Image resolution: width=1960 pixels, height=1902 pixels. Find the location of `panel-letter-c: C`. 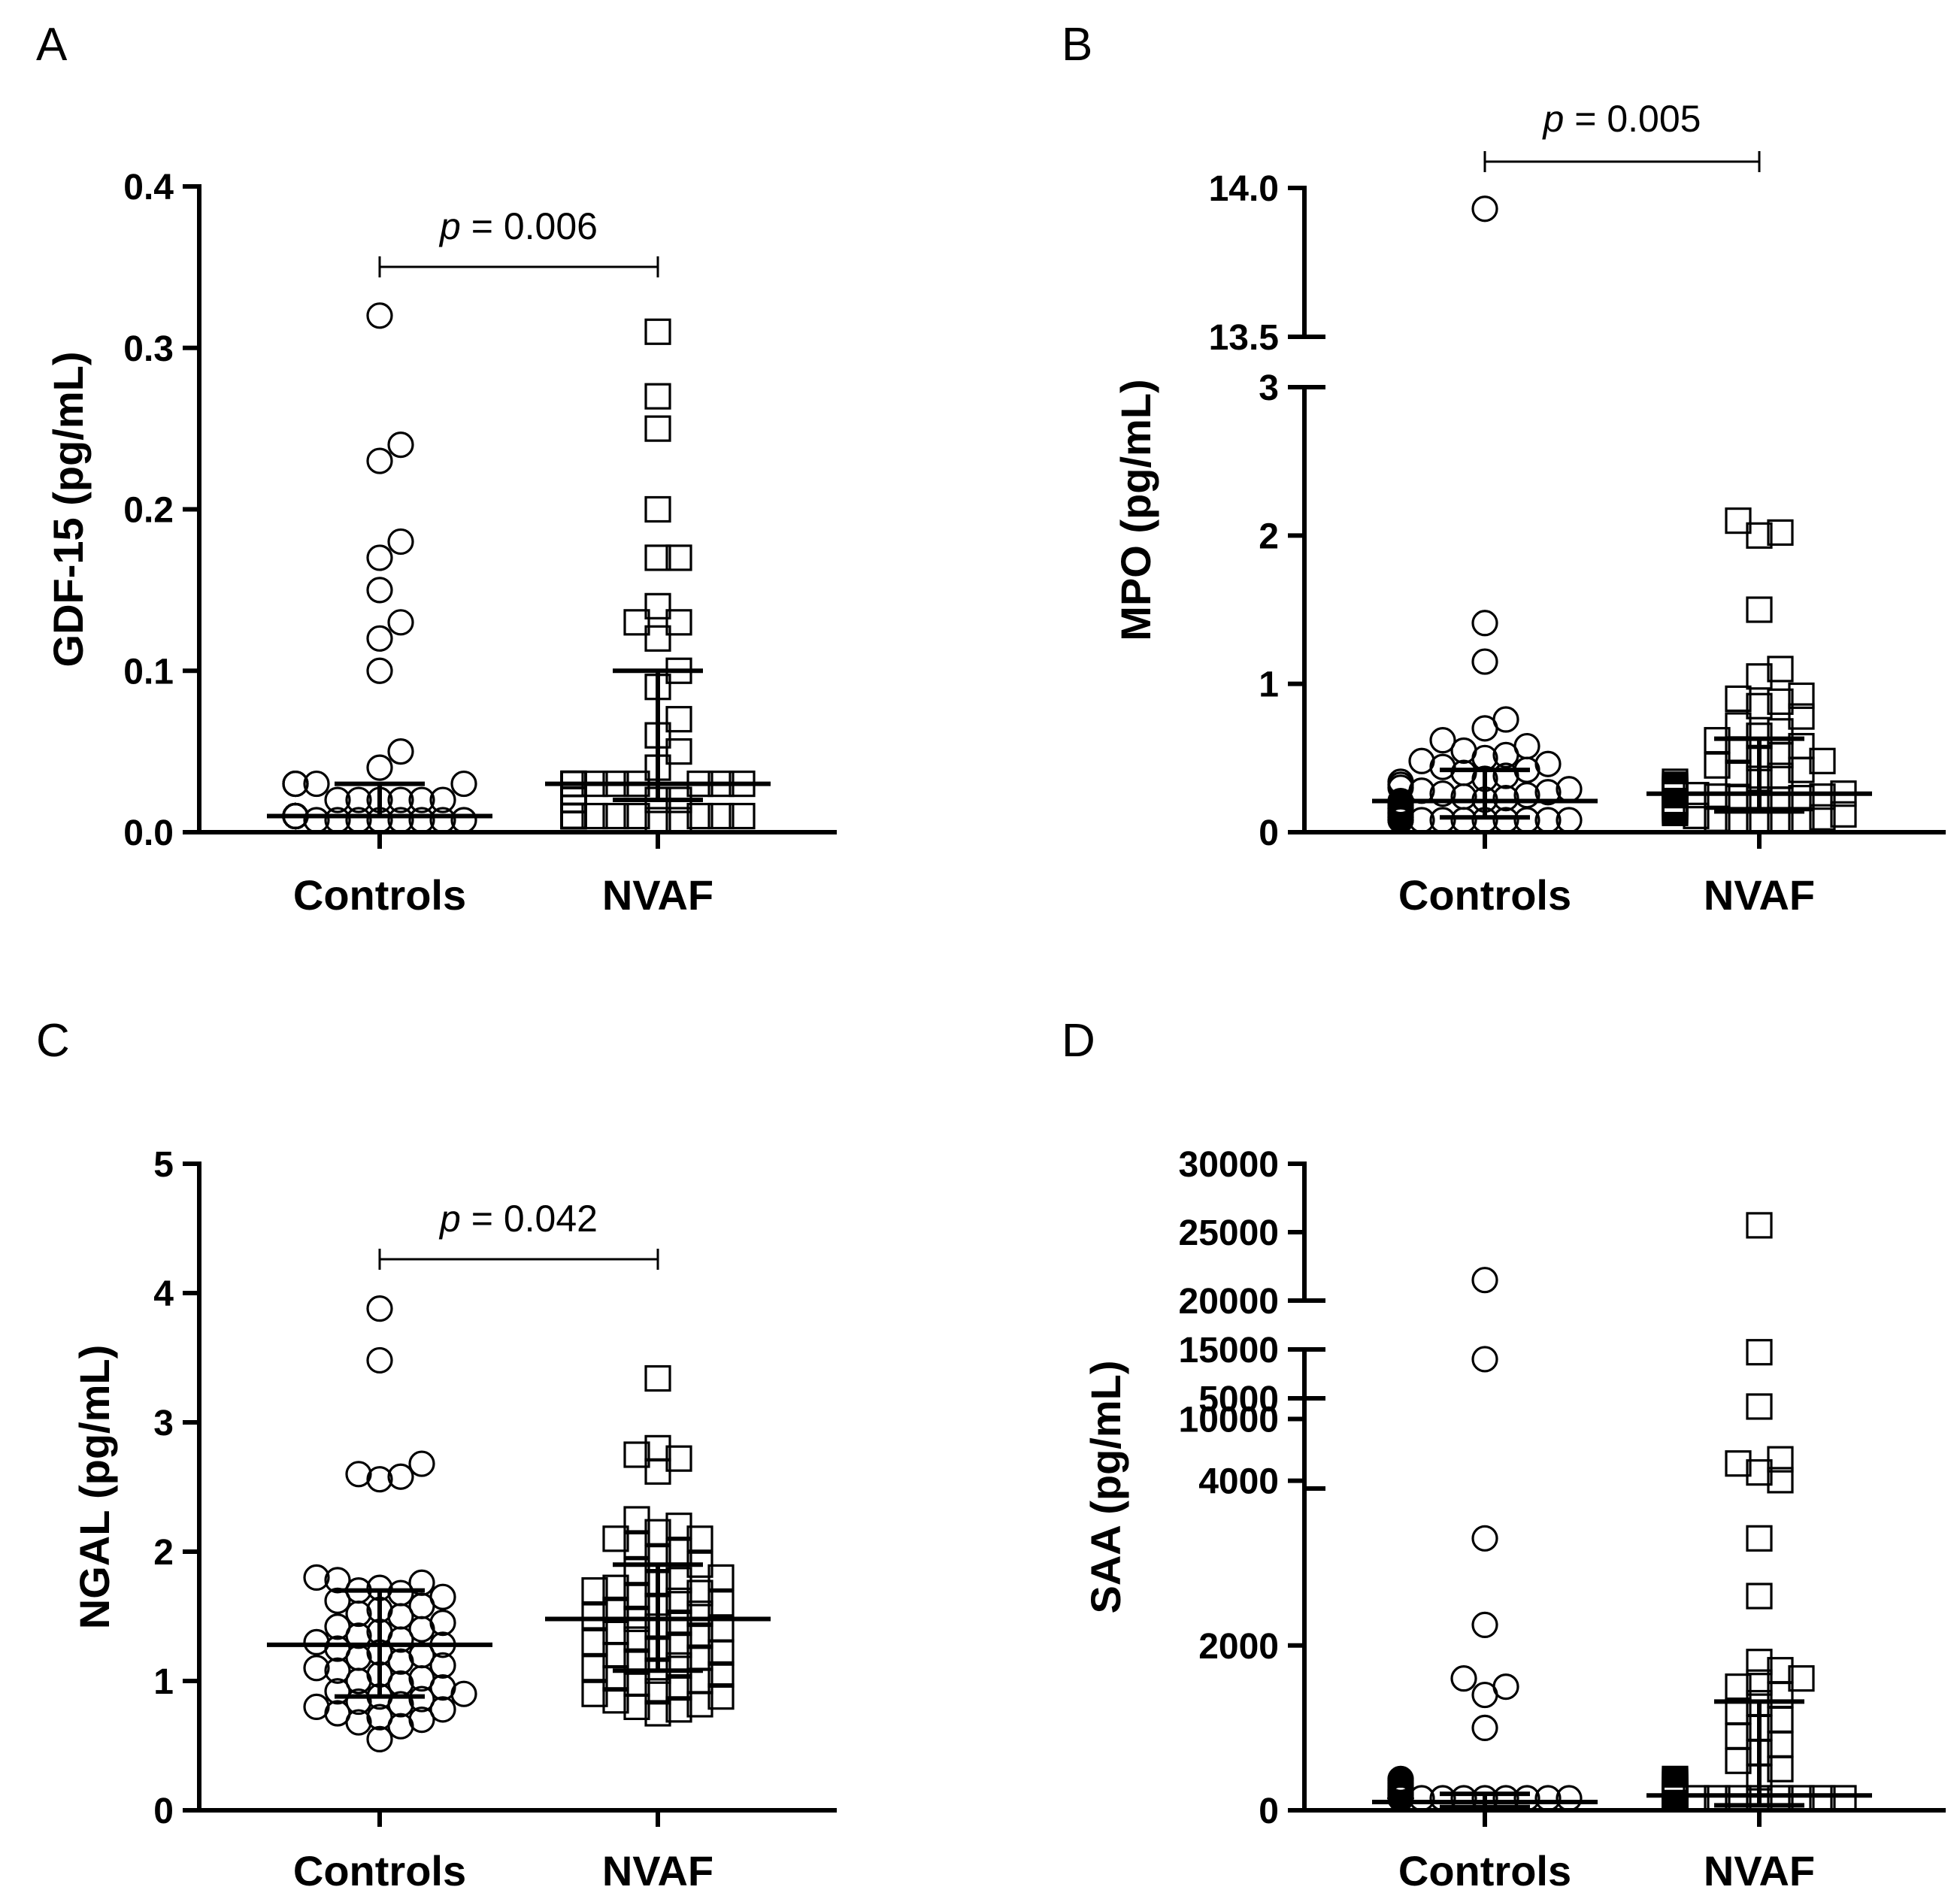

panel-letter-c: C is located at coordinates (53, 1041).